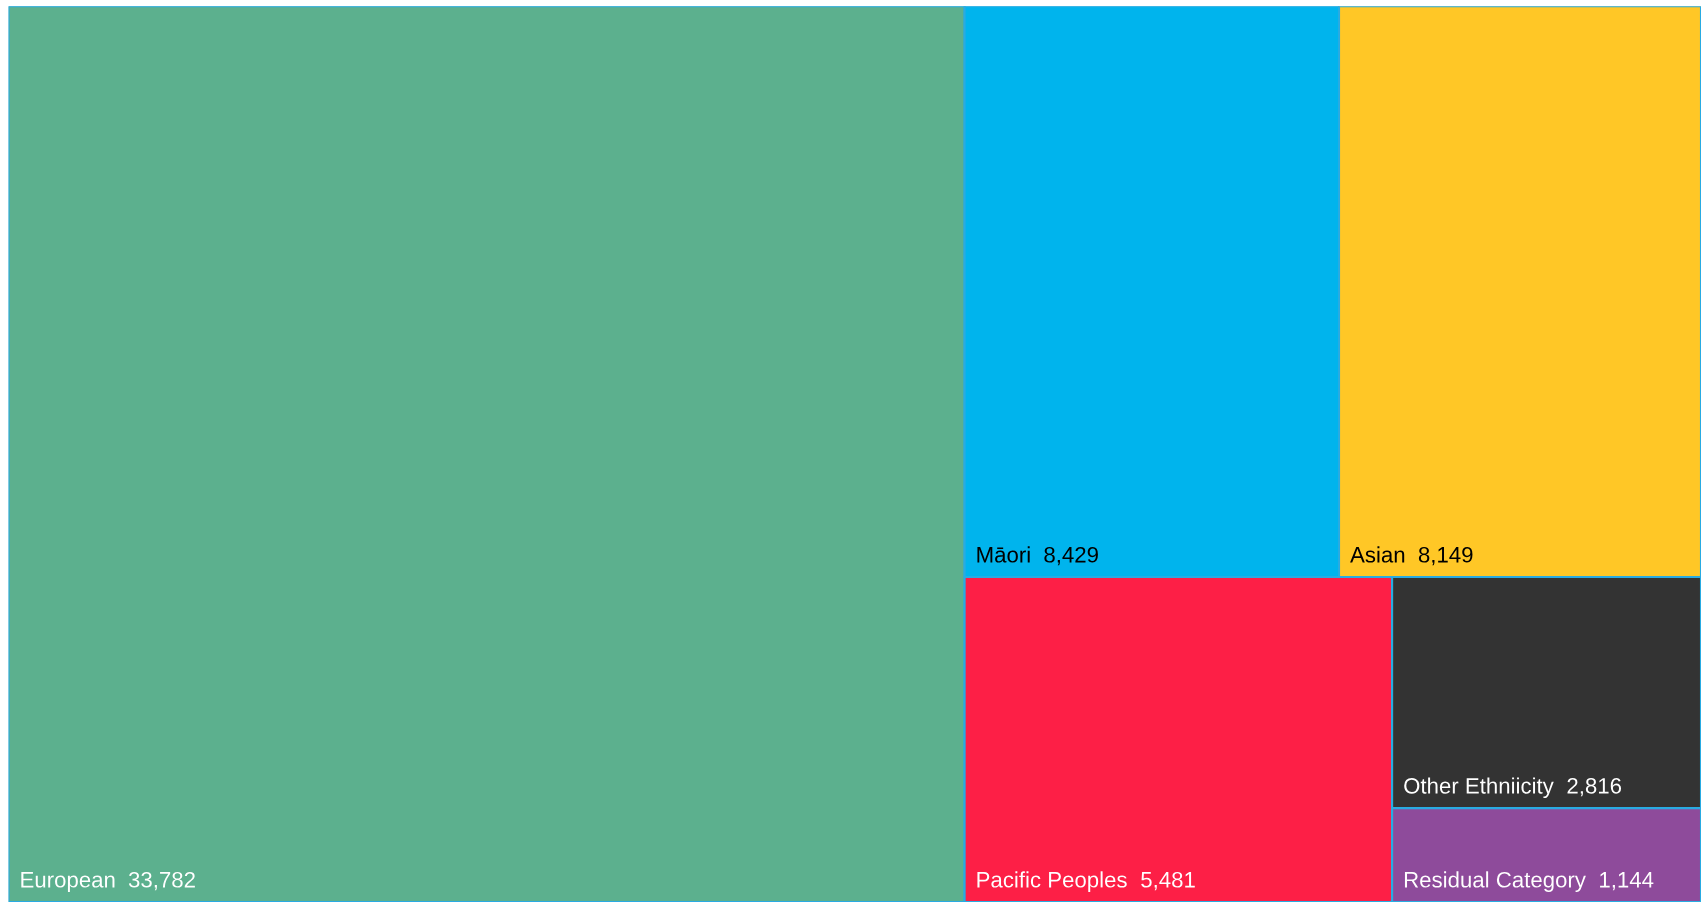 Image resolution: width=1701 pixels, height=902 pixels. What do you see at coordinates (1627, 881) in the screenshot?
I see `data-label: 1,144` at bounding box center [1627, 881].